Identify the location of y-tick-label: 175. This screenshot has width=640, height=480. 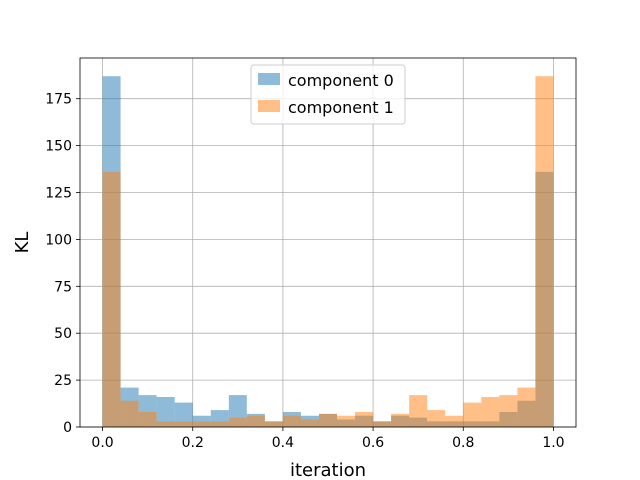
(58, 100).